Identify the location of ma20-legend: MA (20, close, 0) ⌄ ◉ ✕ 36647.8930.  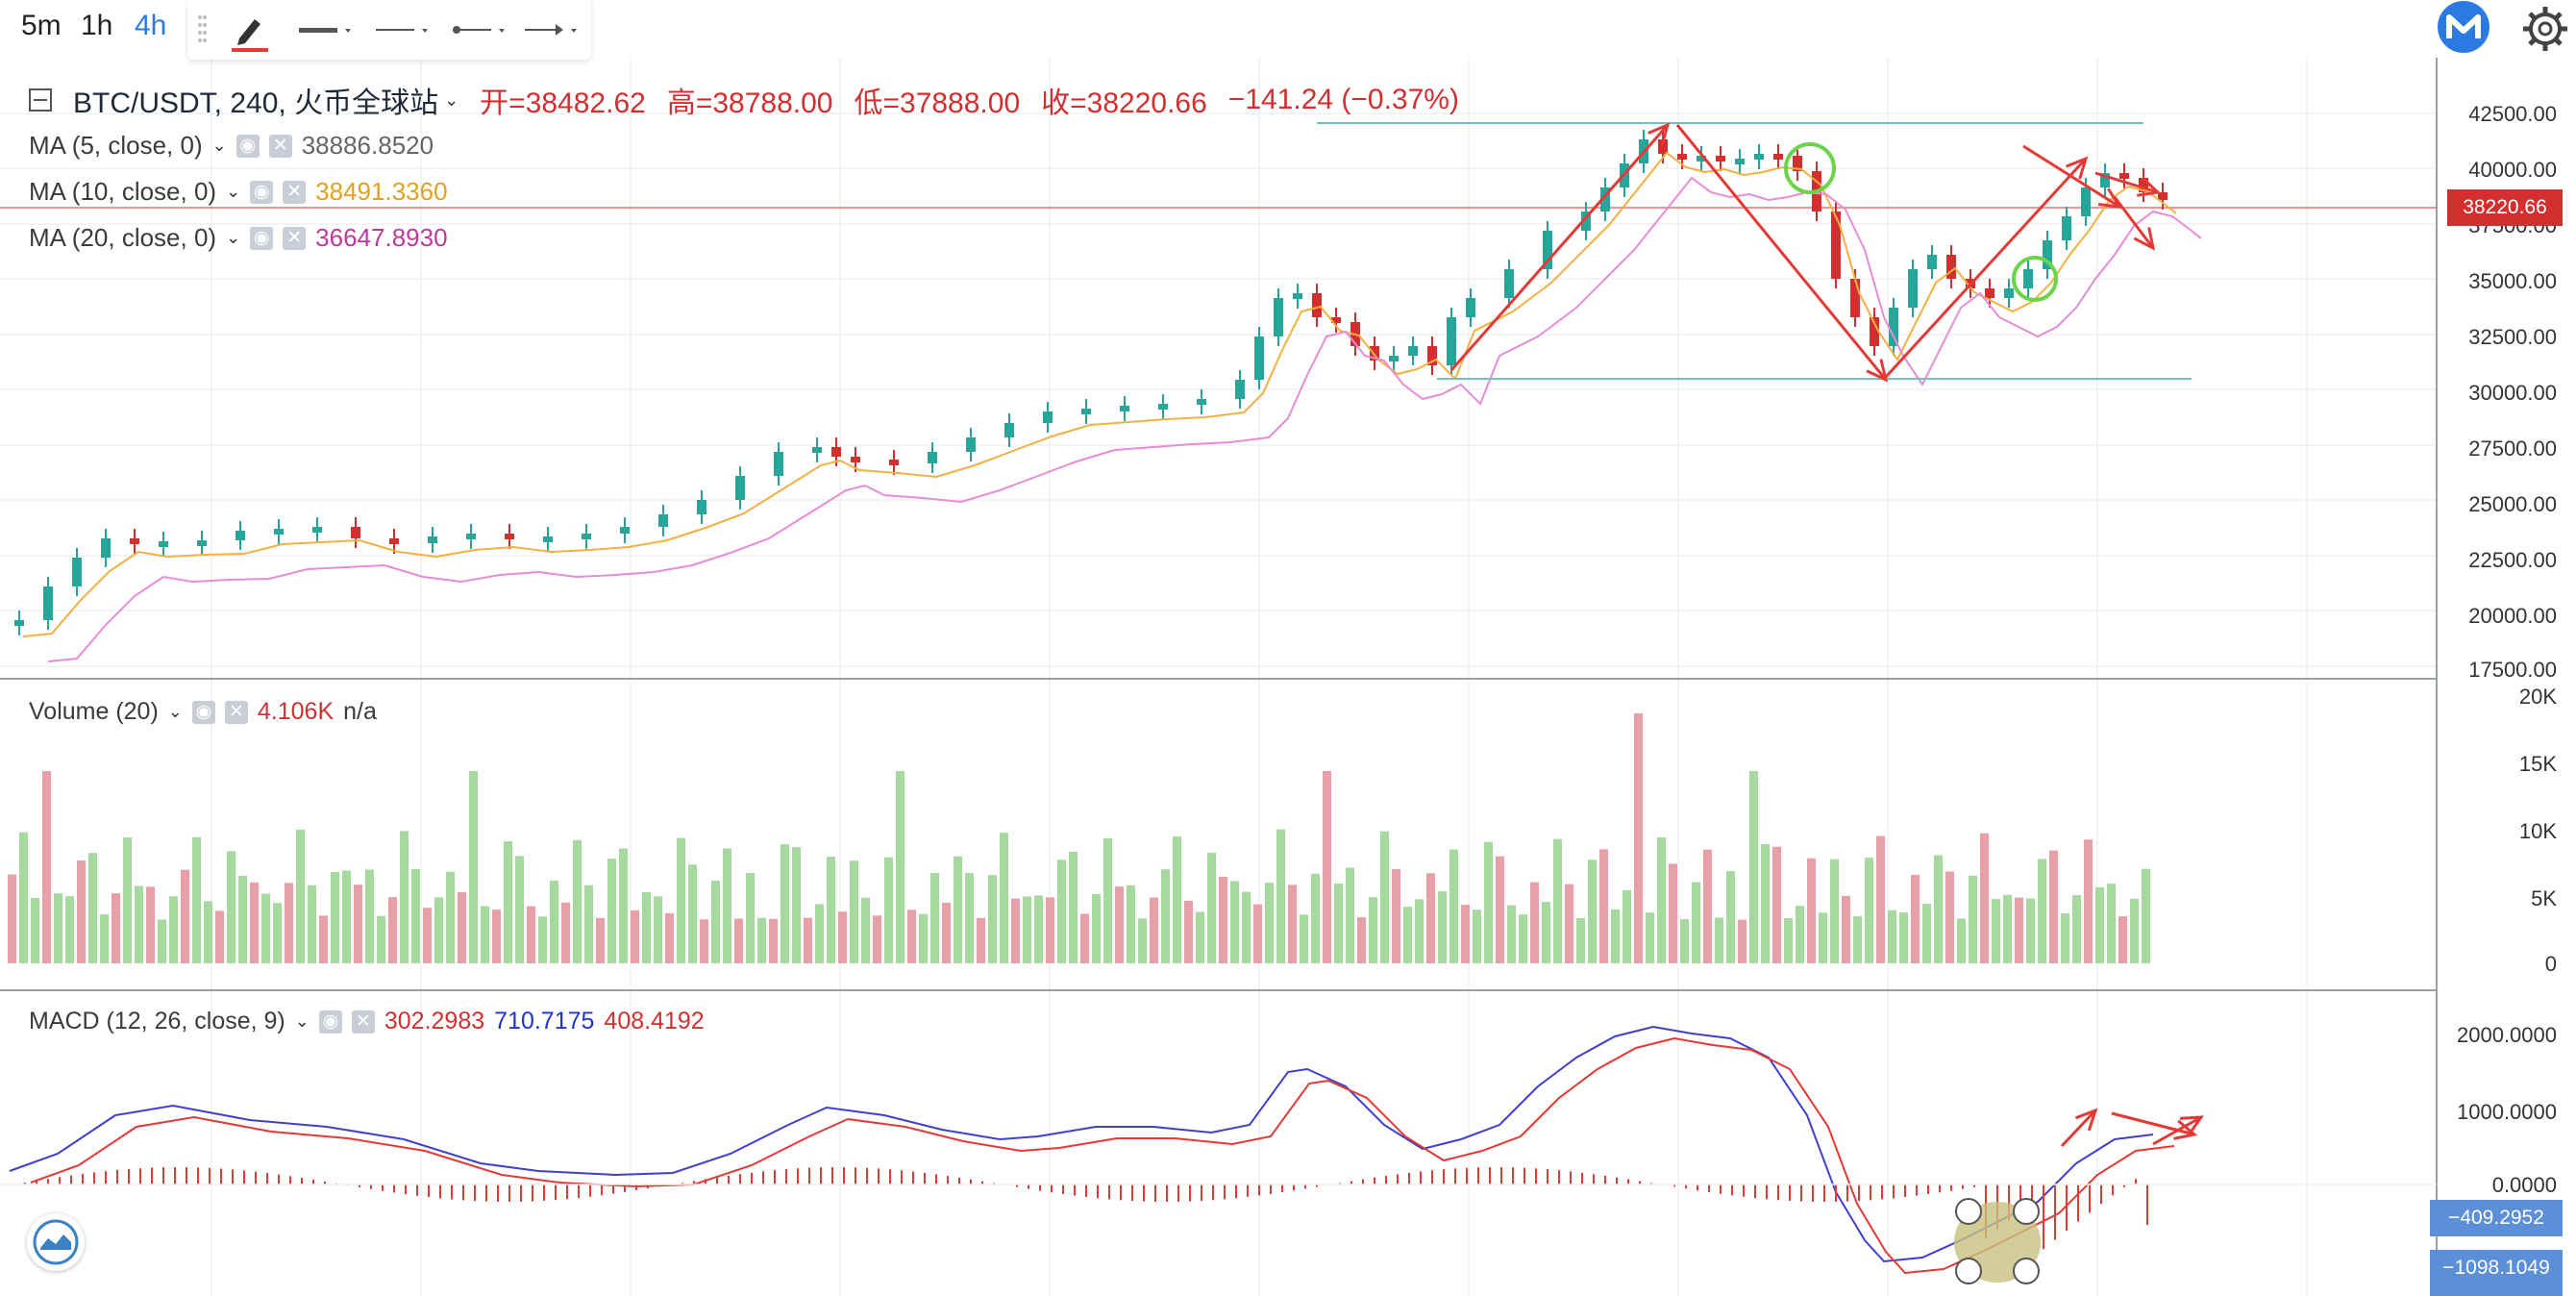
(238, 238).